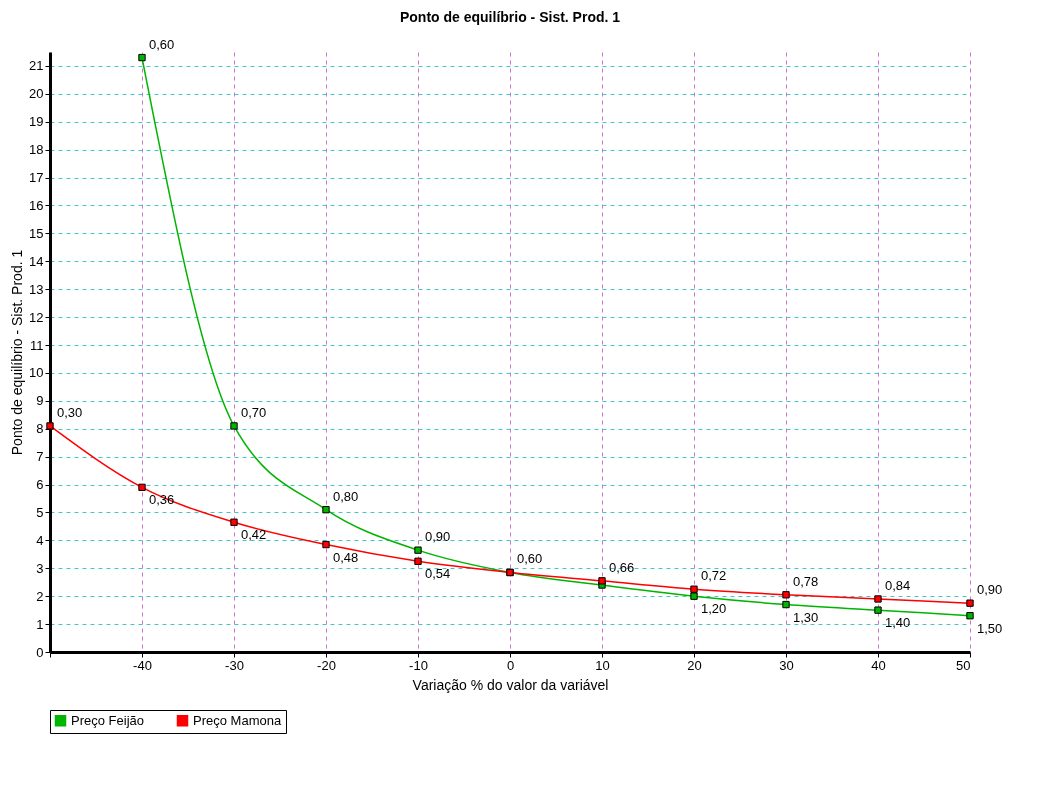 The image size is (1046, 810). Describe the element at coordinates (806, 581) in the screenshot. I see `annotation: 0,78` at that location.